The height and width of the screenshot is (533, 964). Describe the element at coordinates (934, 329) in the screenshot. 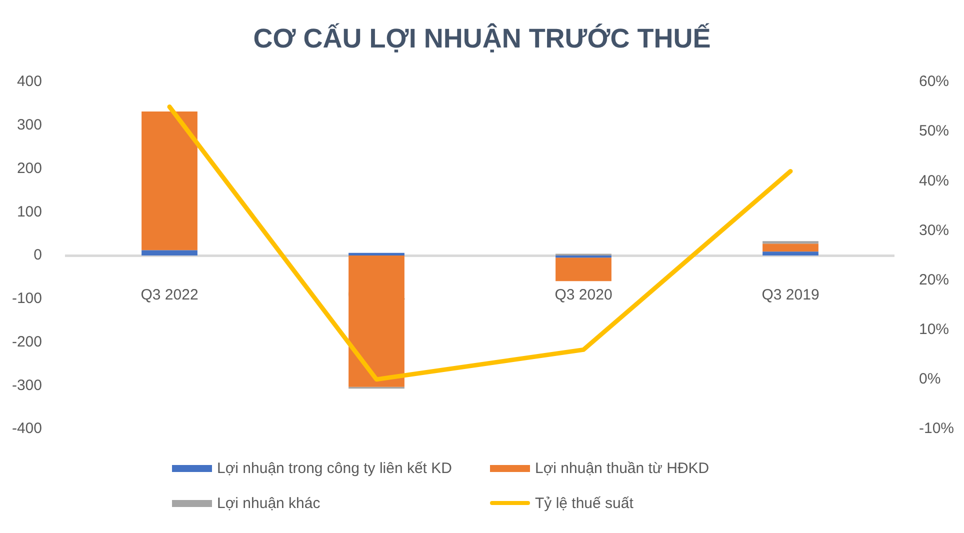

I see `y2-tick-label: 10%` at that location.